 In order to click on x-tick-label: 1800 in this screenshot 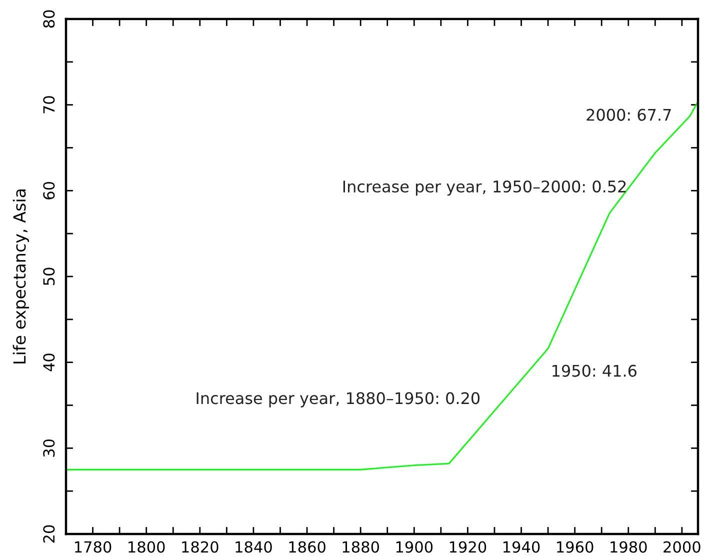, I will do `click(146, 547)`.